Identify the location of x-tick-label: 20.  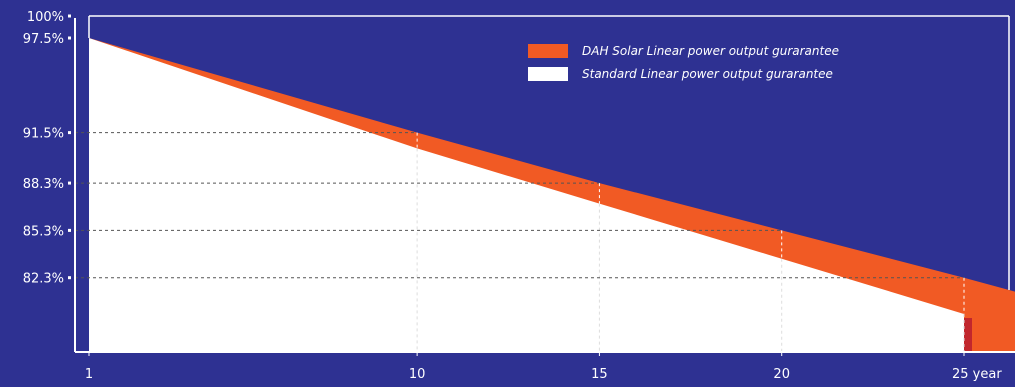
(781, 374).